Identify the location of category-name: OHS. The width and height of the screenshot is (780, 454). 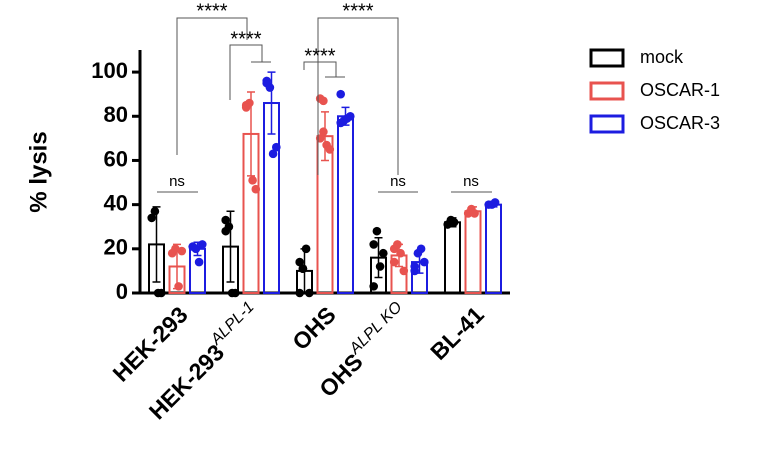
(314, 328).